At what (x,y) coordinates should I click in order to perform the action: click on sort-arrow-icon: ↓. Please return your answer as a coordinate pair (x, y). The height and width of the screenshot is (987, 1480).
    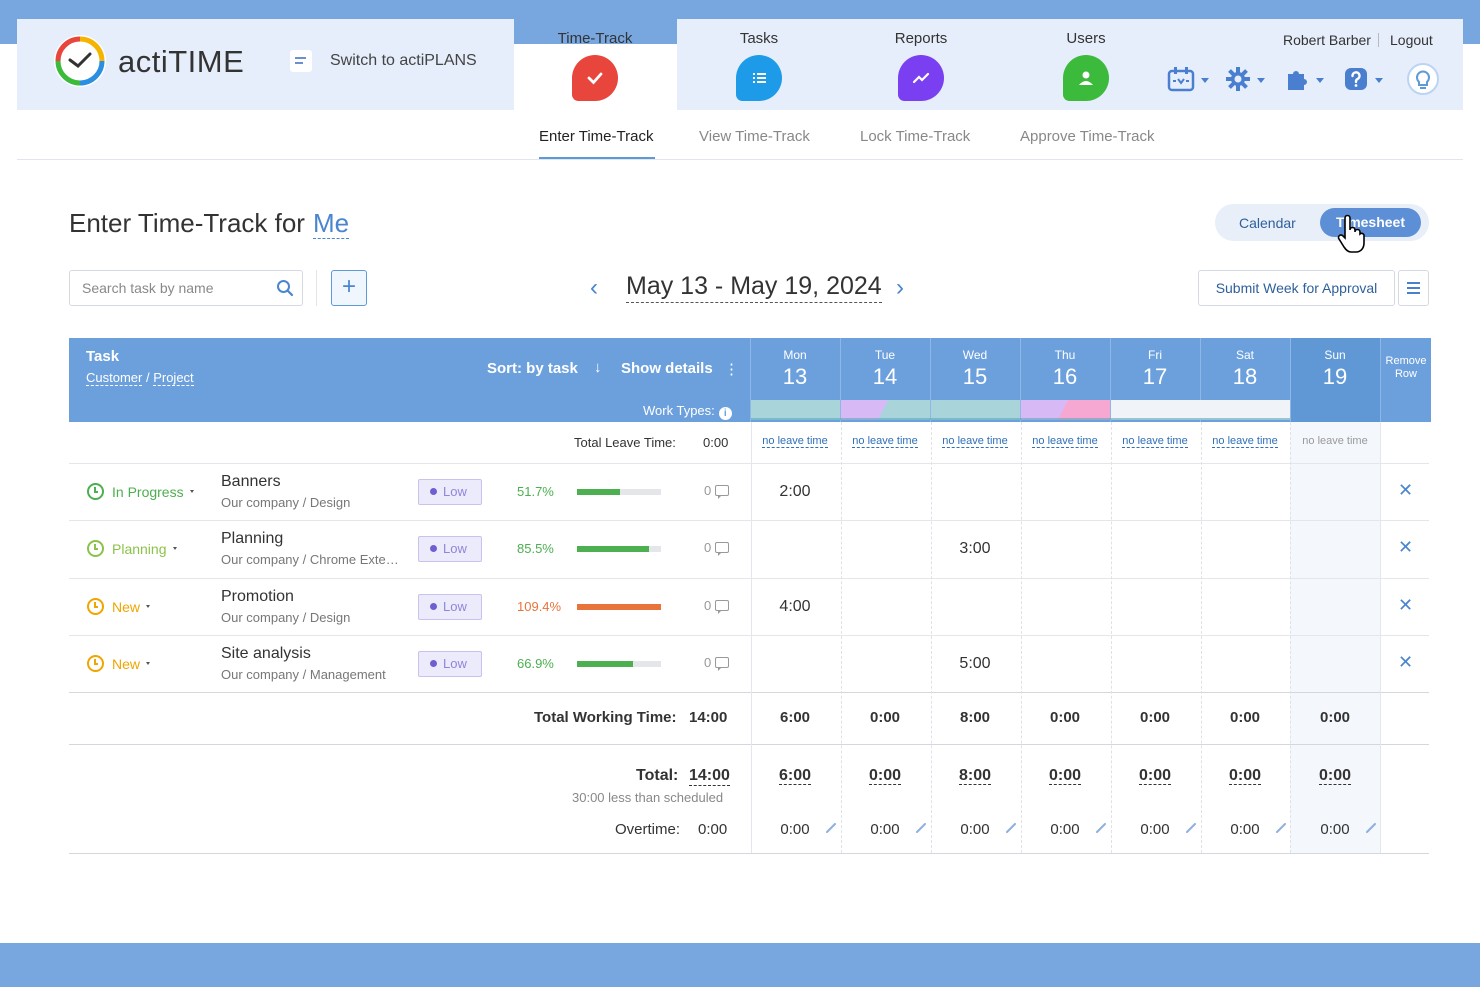
    Looking at the image, I should click on (598, 367).